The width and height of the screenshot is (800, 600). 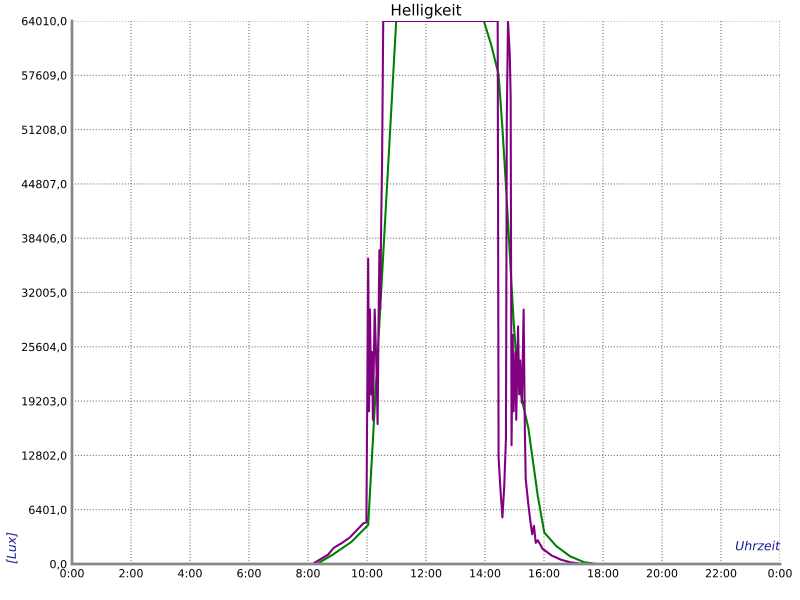 What do you see at coordinates (485, 573) in the screenshot?
I see `x-tick-label: 14:00` at bounding box center [485, 573].